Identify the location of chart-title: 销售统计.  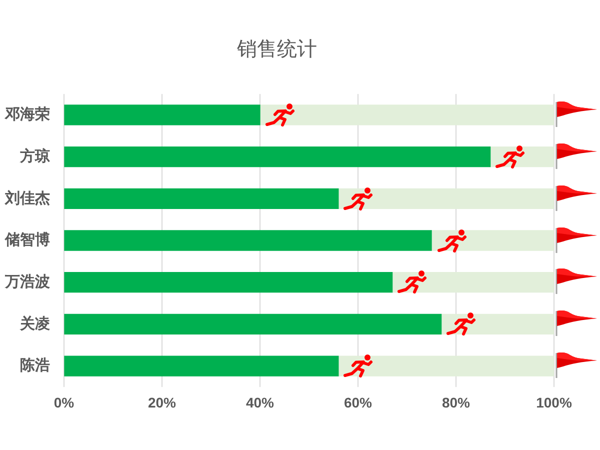
(276, 49).